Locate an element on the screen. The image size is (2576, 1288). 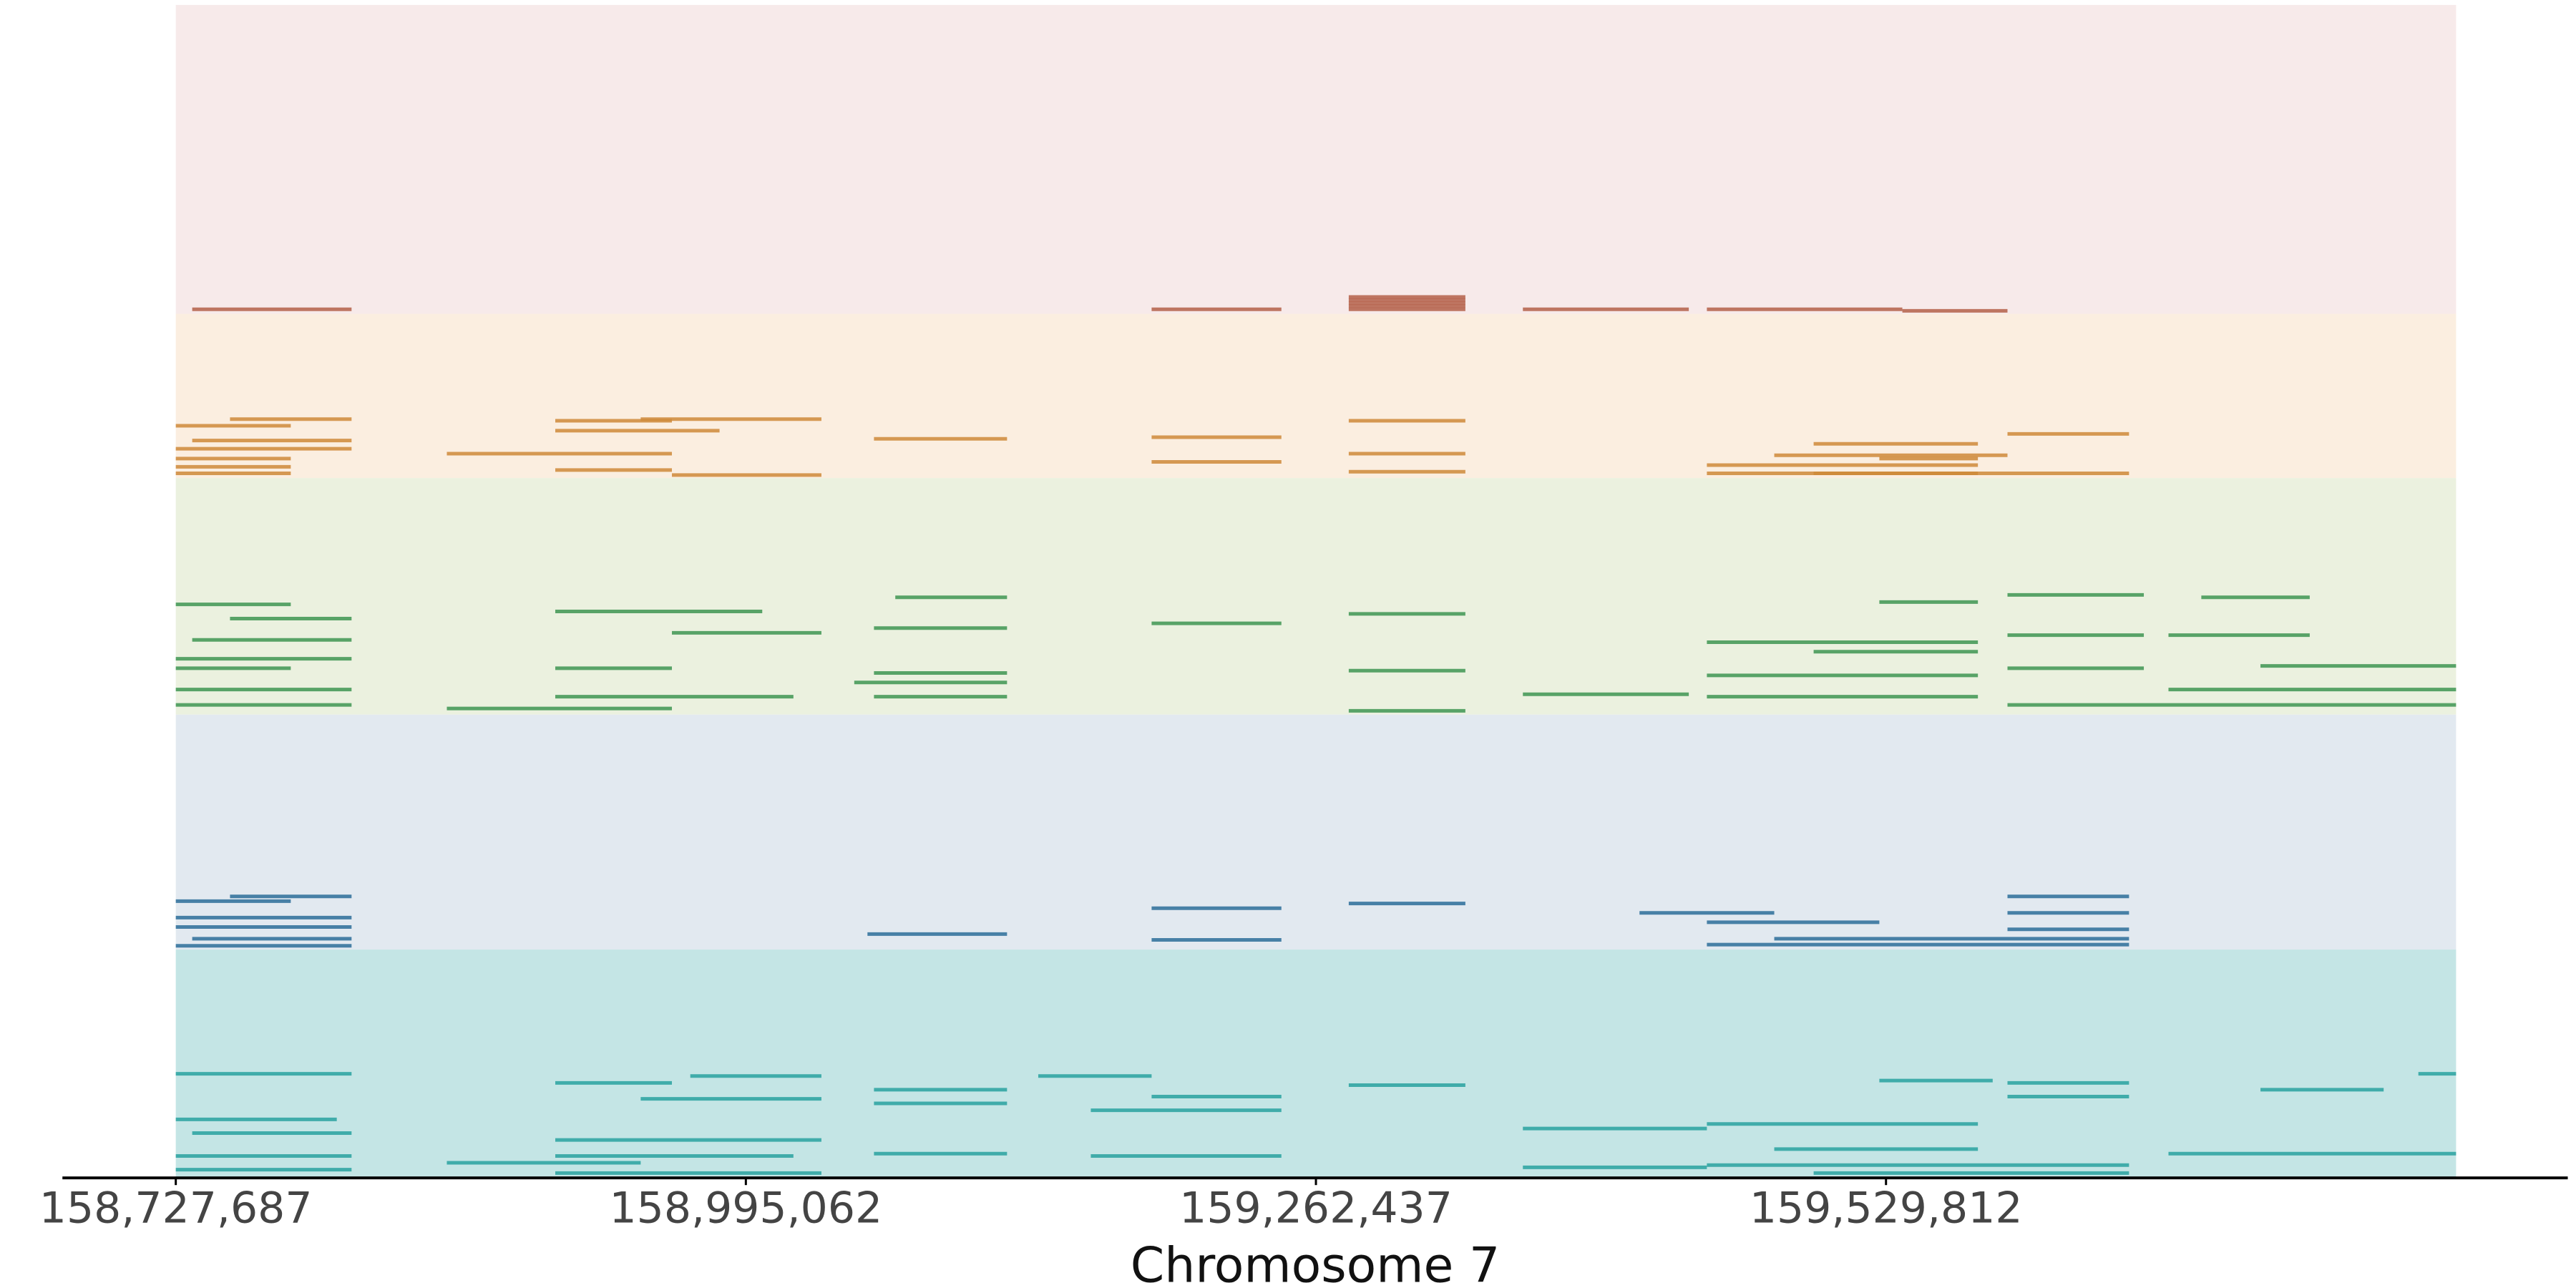
x-tick-label: 159,529,812 is located at coordinates (1886, 1209).